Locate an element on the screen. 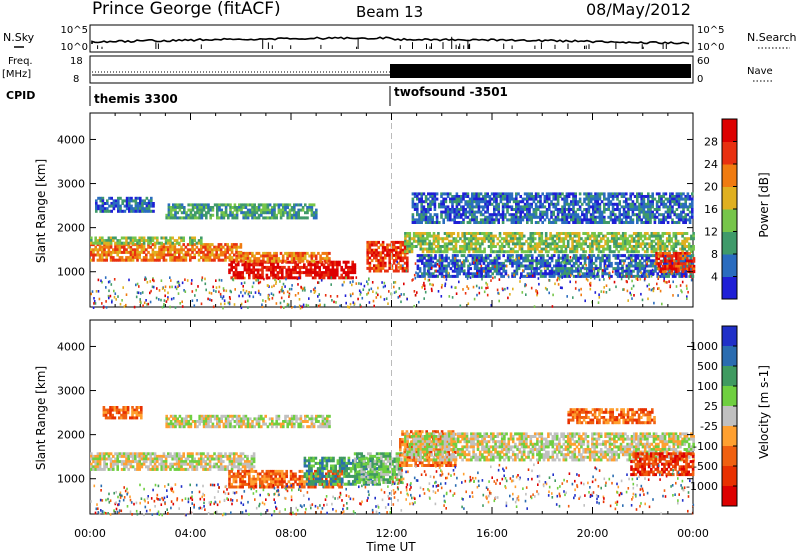  velocity-ylabel: Slant Range [km] is located at coordinates (41, 418).